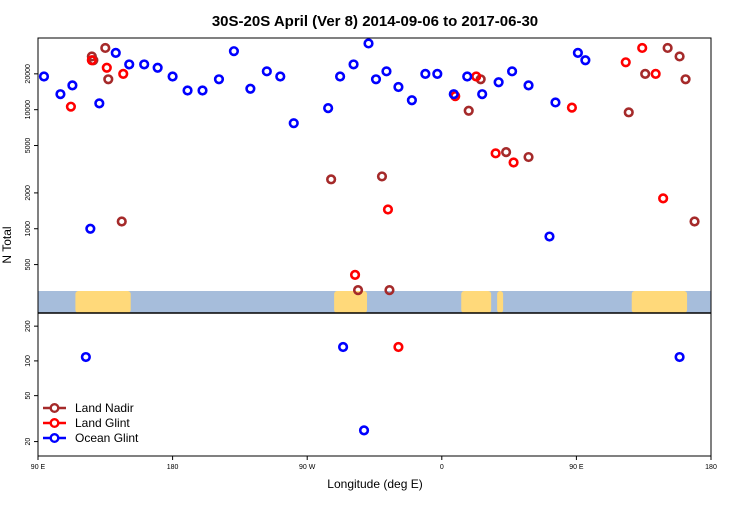 The width and height of the screenshot is (750, 505). What do you see at coordinates (28, 326) in the screenshot?
I see `y-tick-label: 200` at bounding box center [28, 326].